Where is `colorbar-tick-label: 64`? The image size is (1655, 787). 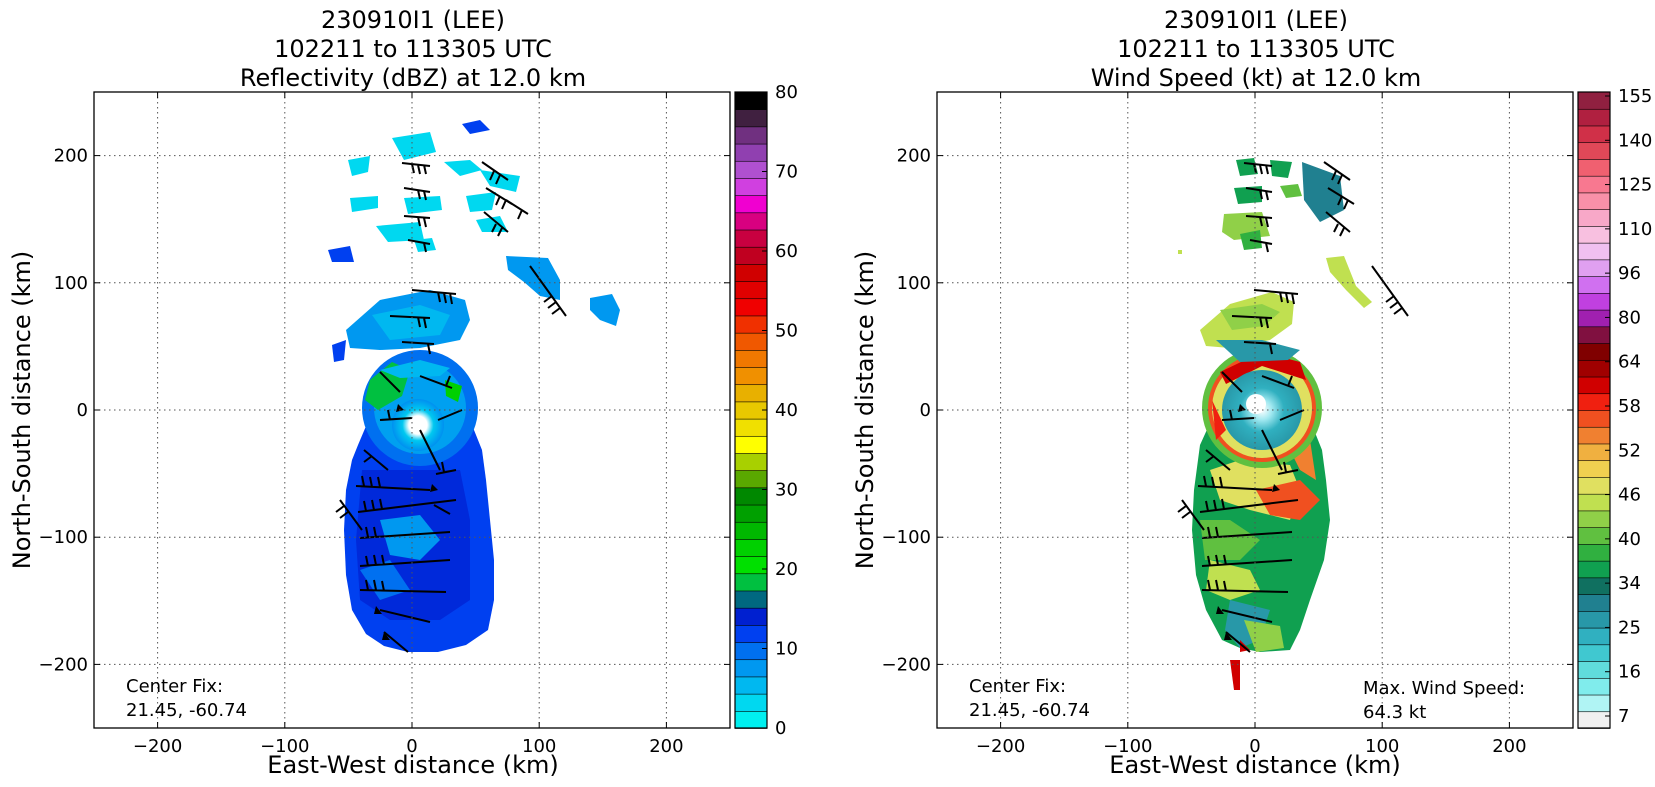 colorbar-tick-label: 64 is located at coordinates (1629, 362).